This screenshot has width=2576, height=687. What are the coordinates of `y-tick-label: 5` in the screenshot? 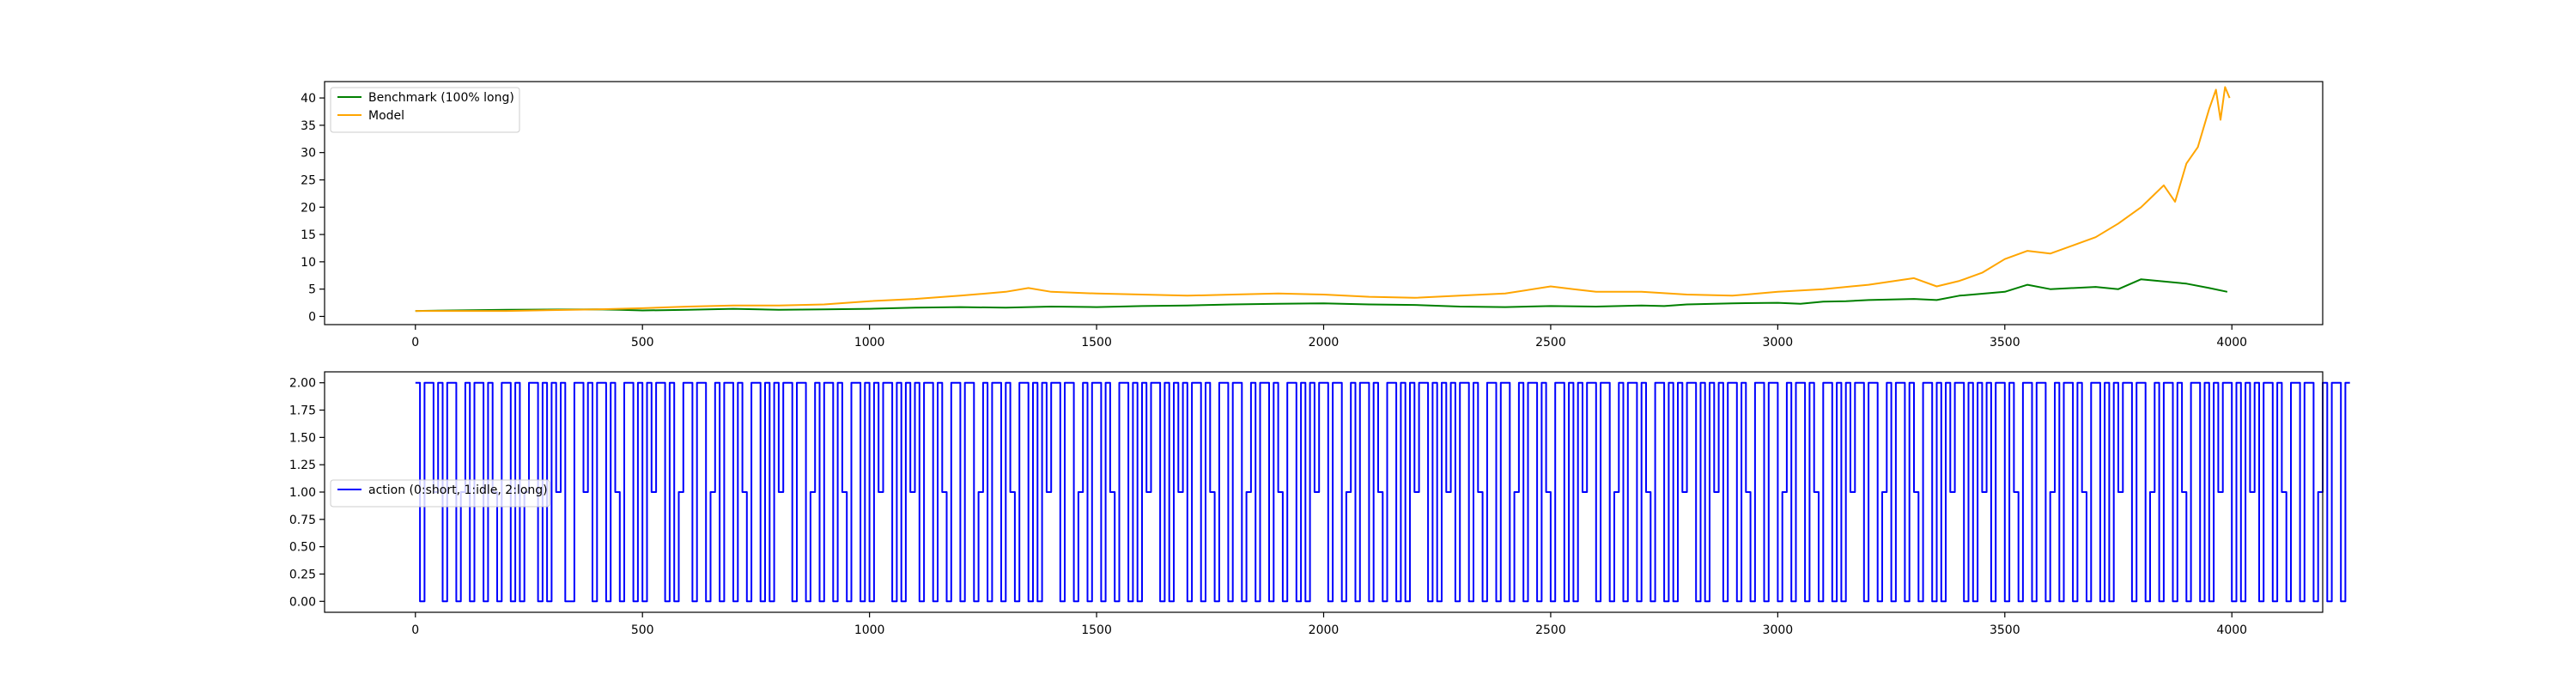 It's located at (312, 290).